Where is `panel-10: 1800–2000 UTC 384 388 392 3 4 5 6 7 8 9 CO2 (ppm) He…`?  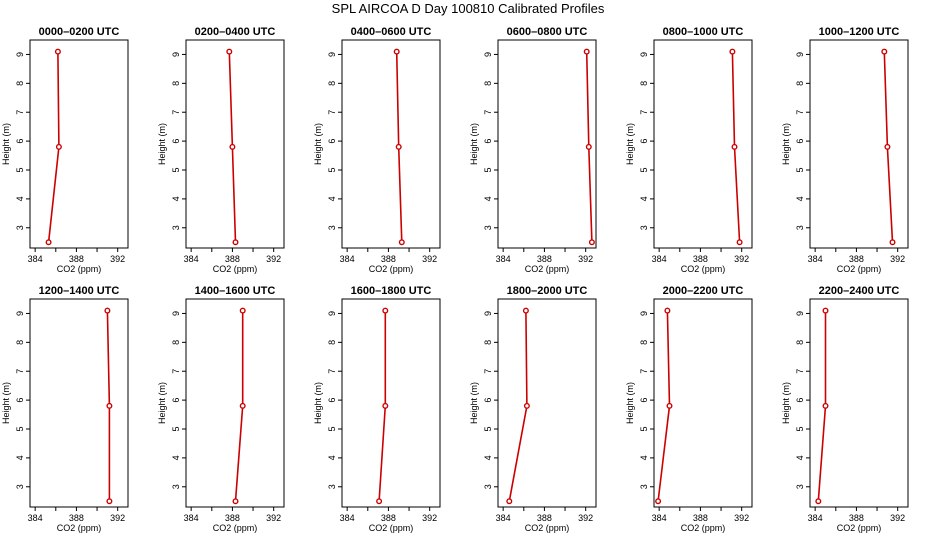 panel-10: 1800–2000 UTC 384 388 392 3 4 5 6 7 8 9 CO2 (ppm) He… is located at coordinates (533, 409).